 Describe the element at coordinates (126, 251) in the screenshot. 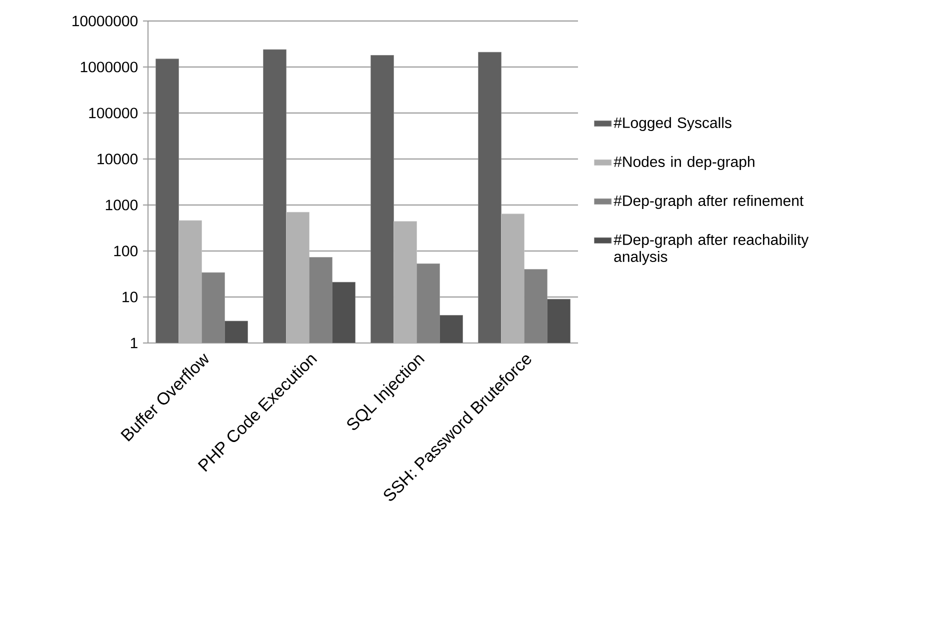

I see `y-tick-label: 100` at that location.